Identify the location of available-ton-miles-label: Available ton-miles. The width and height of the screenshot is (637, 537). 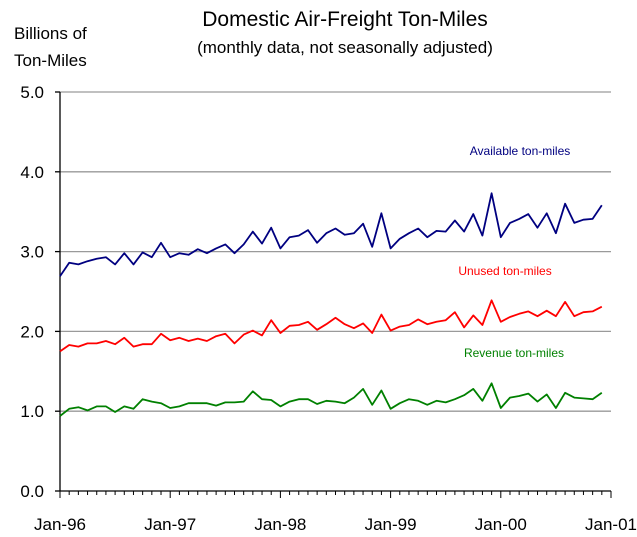
(520, 151).